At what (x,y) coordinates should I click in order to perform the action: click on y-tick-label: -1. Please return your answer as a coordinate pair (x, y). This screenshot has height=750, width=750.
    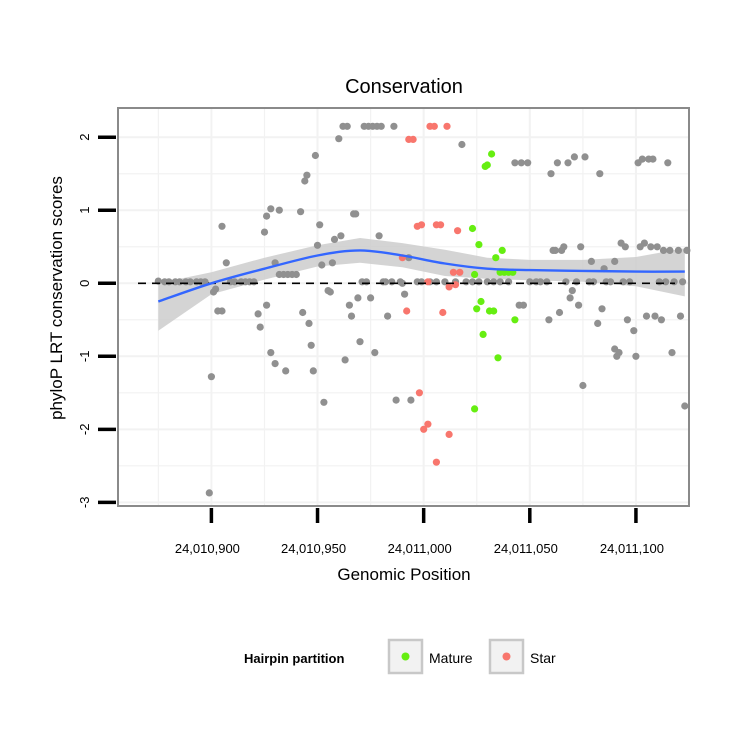
    Looking at the image, I should click on (84, 357).